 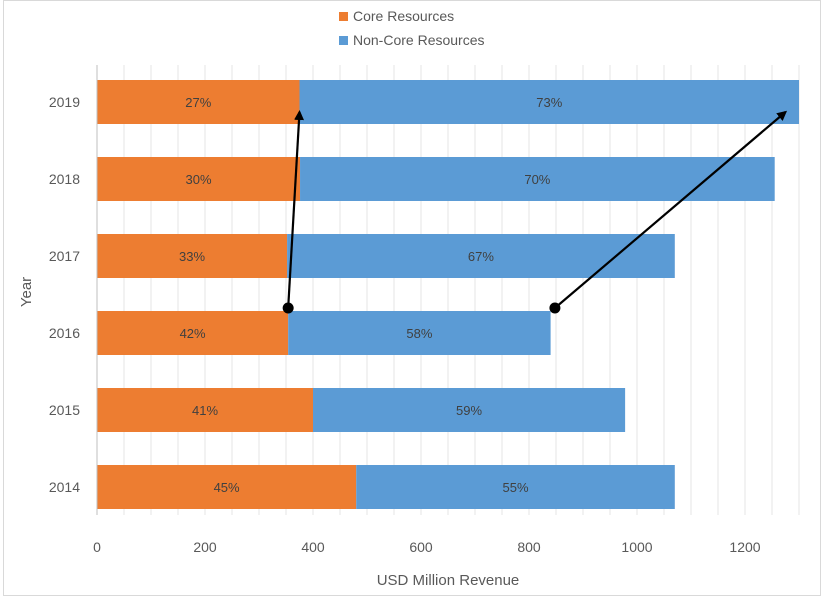 What do you see at coordinates (205, 547) in the screenshot?
I see `x-tick-label: 200` at bounding box center [205, 547].